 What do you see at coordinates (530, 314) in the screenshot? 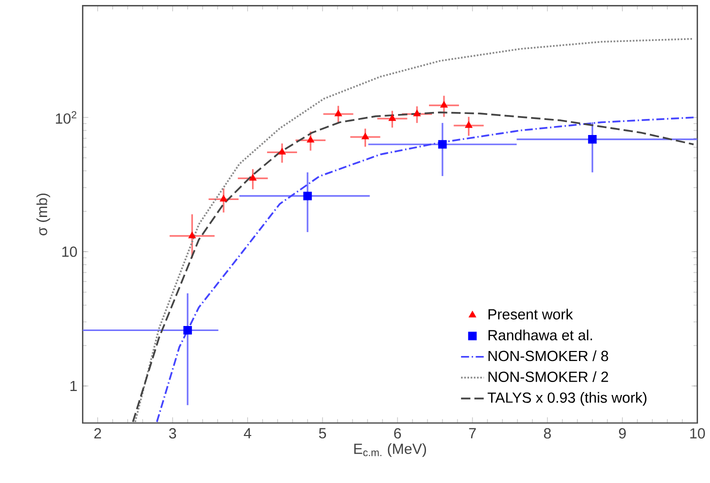
I see `legend-label: Present work` at bounding box center [530, 314].